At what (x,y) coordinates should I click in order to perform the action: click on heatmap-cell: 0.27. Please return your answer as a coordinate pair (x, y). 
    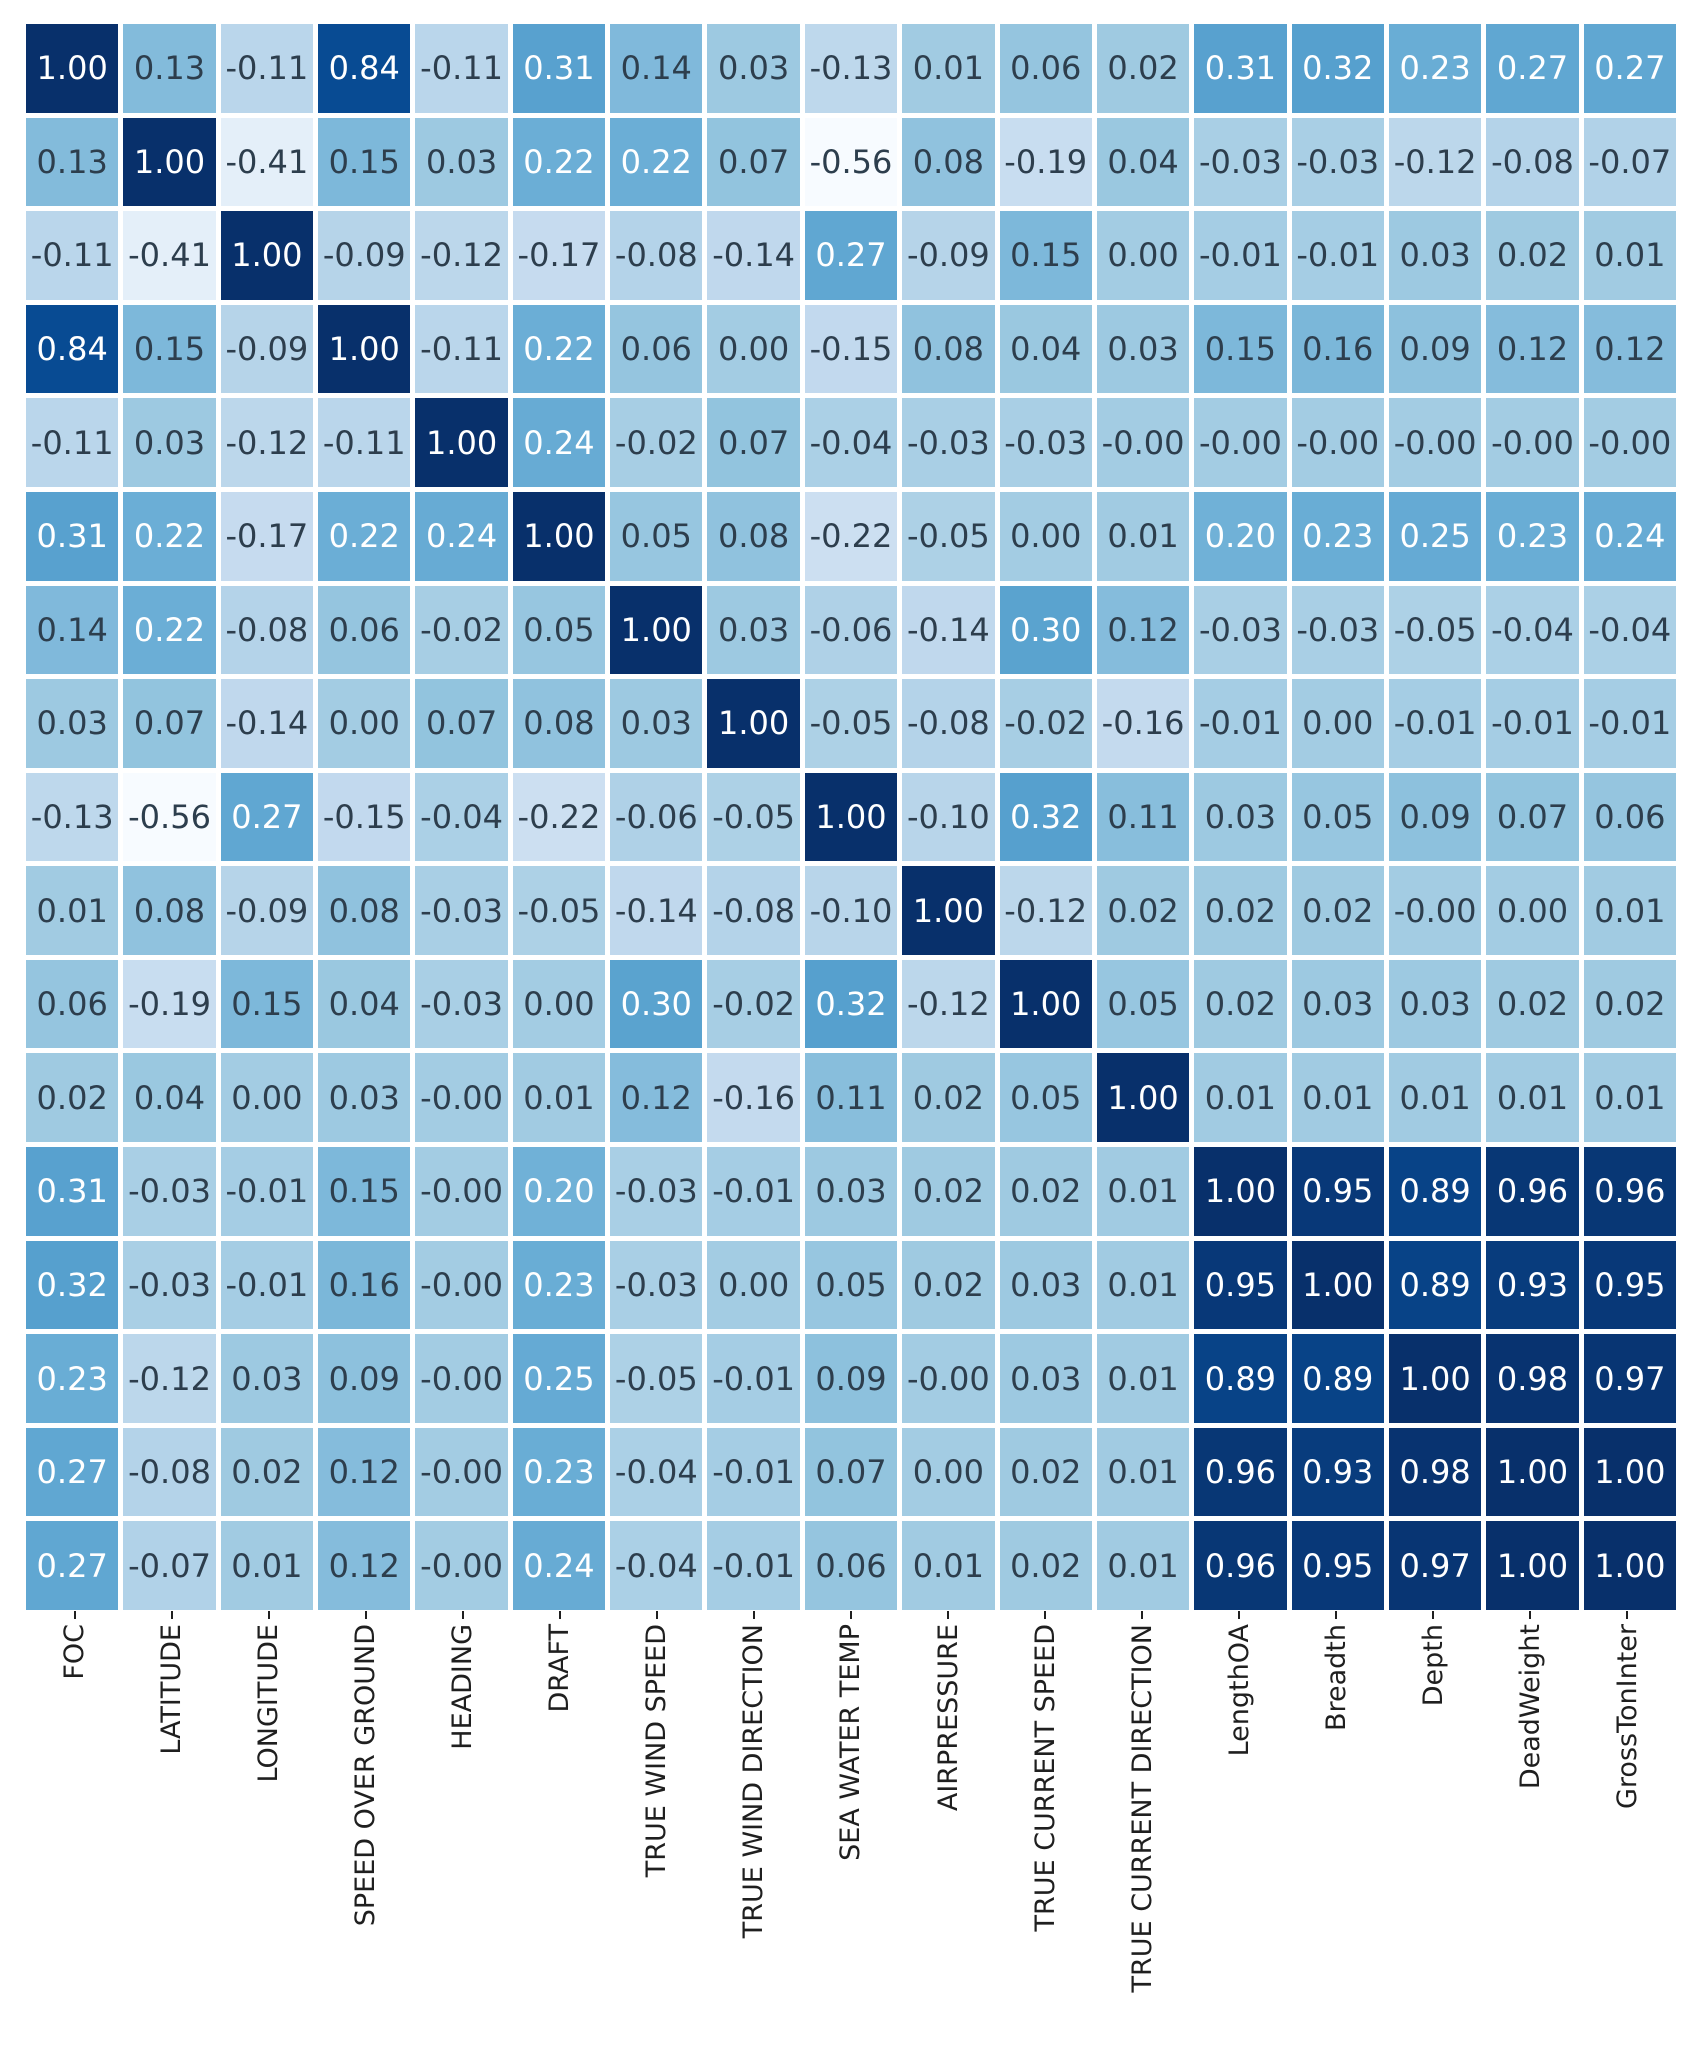
    Looking at the image, I should click on (1629, 68).